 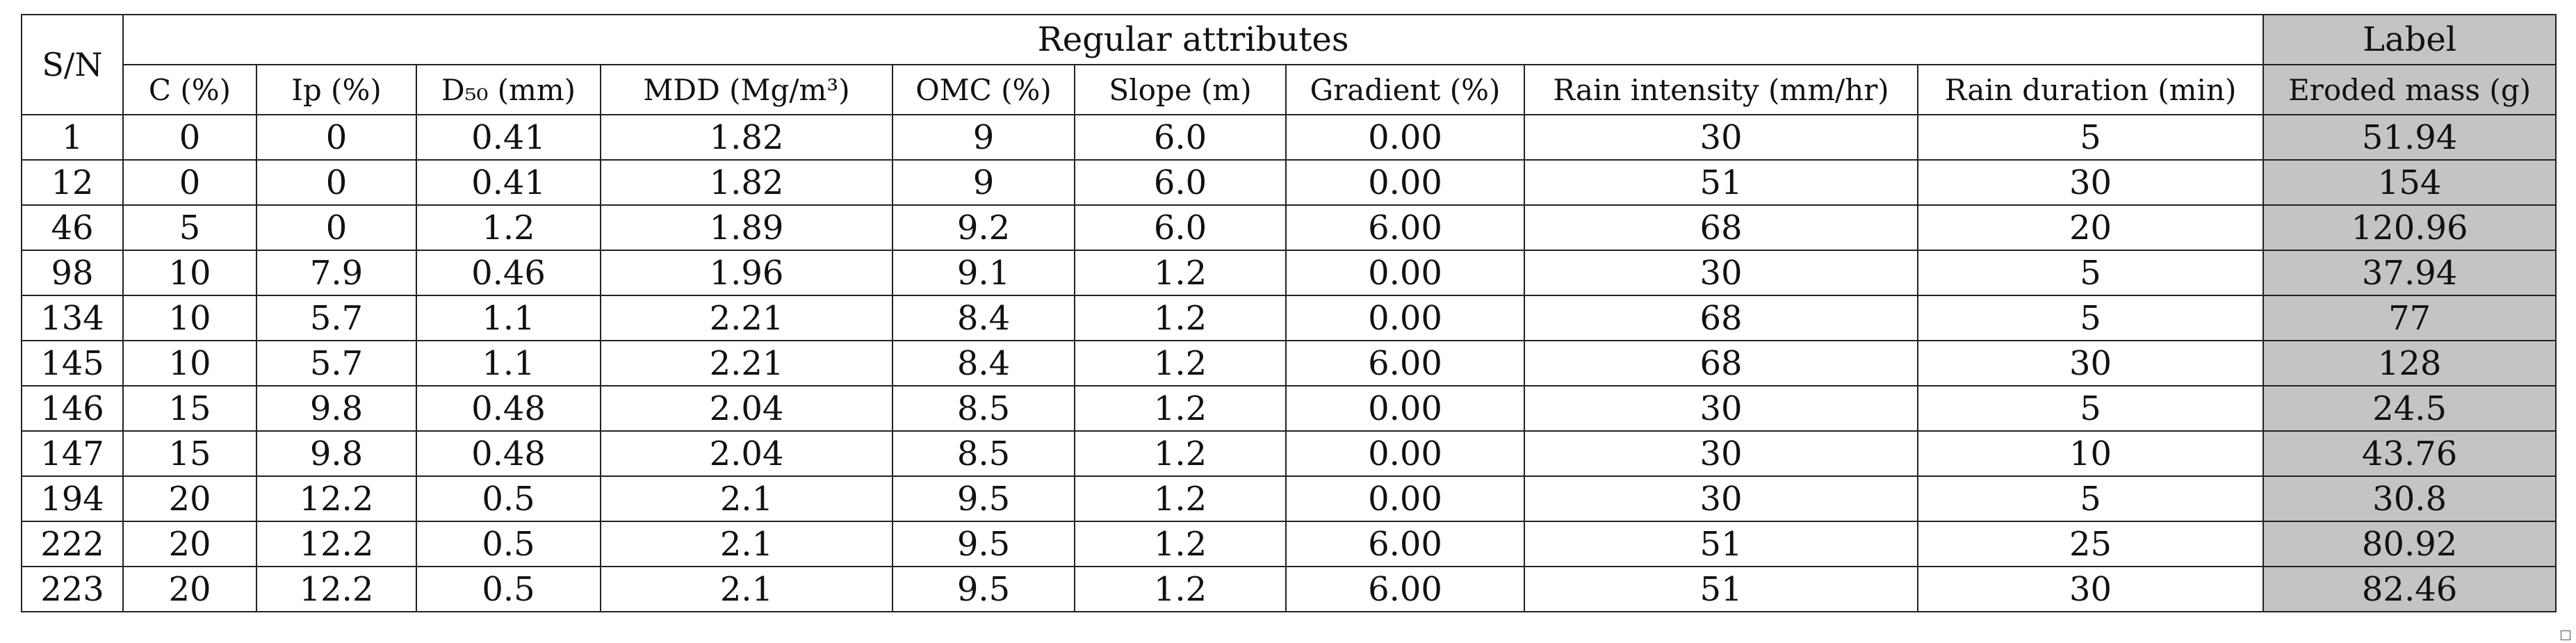 I want to click on table-row: 98 10 7.9 0.46 1.96 9.1 1.2 0.00 30 5 37.94, so click(x=1289, y=273).